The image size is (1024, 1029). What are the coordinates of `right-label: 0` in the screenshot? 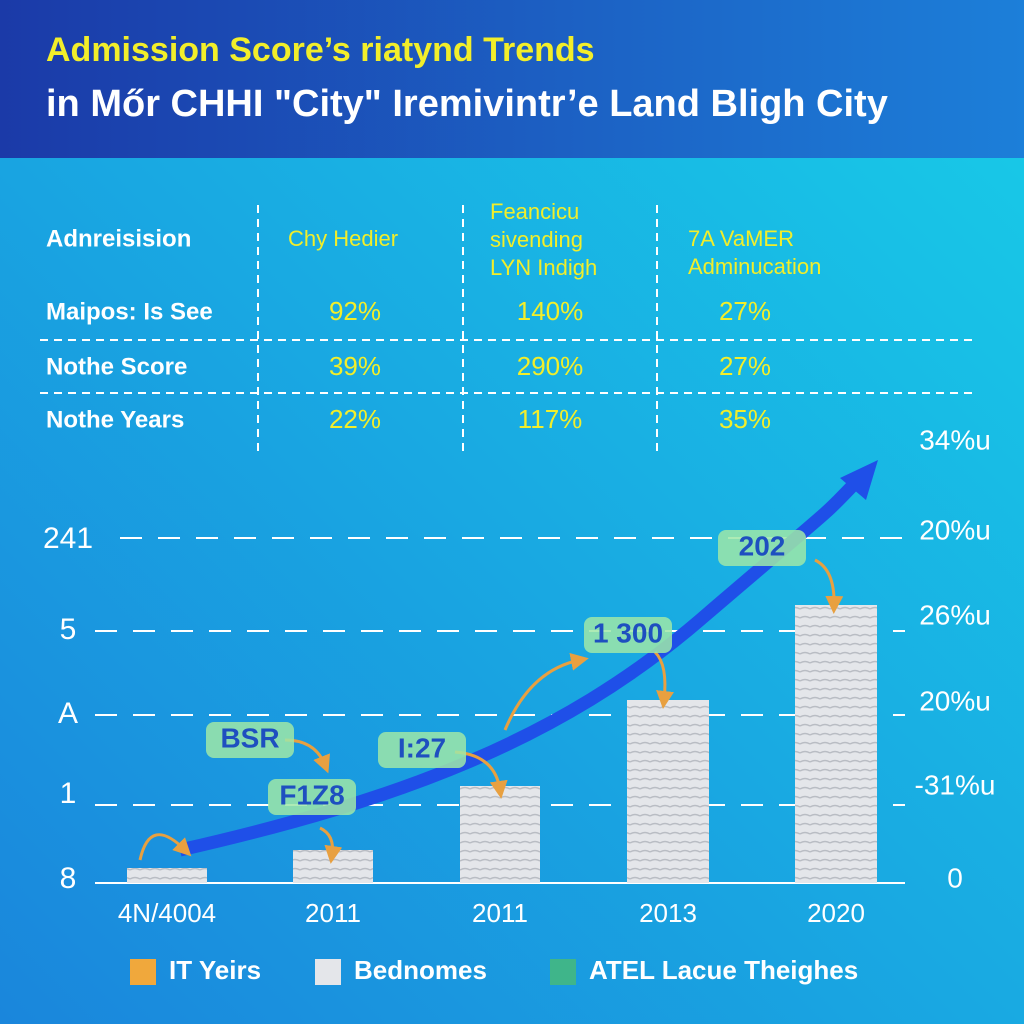 It's located at (955, 877).